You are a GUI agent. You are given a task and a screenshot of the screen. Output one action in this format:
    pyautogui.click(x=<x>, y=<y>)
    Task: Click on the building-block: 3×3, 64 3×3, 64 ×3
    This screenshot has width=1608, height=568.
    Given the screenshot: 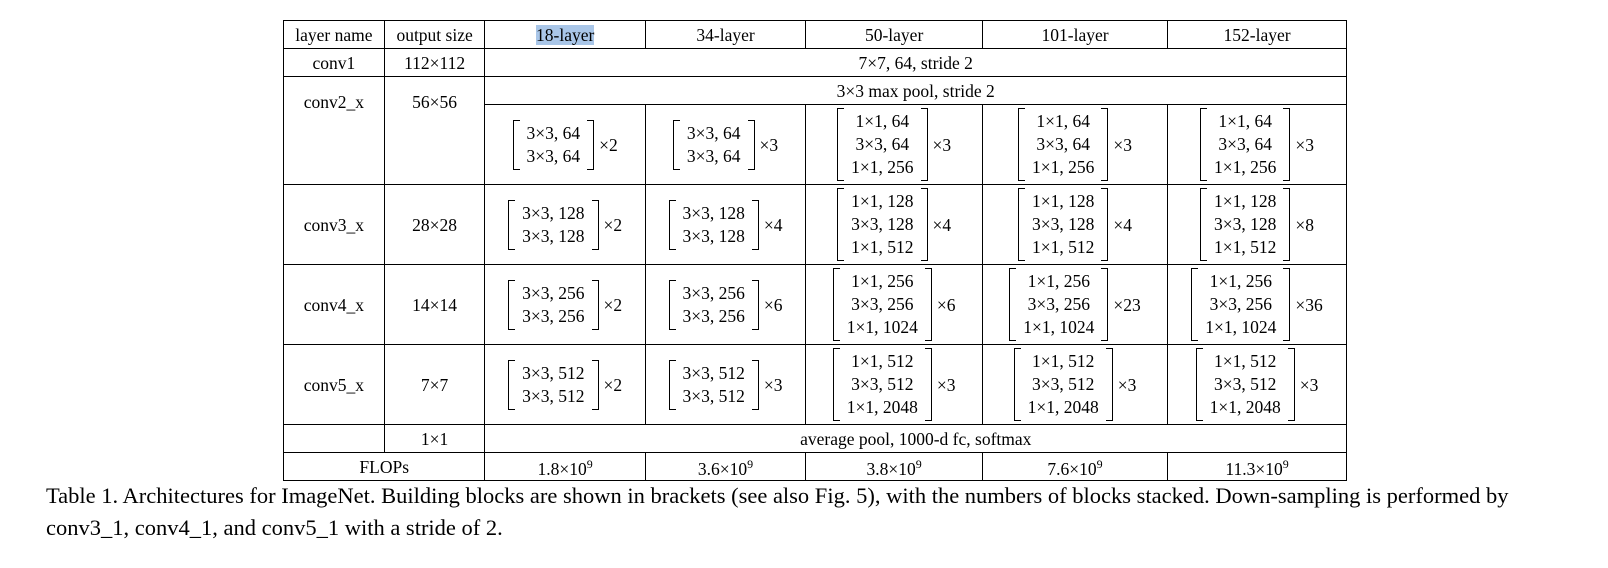 What is the action you would take?
    pyautogui.click(x=725, y=144)
    